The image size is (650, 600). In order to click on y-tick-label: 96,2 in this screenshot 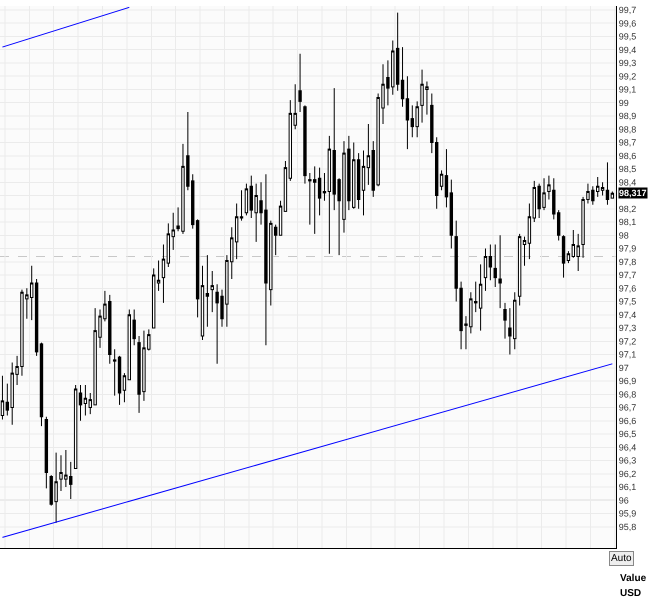, I will do `click(627, 473)`.